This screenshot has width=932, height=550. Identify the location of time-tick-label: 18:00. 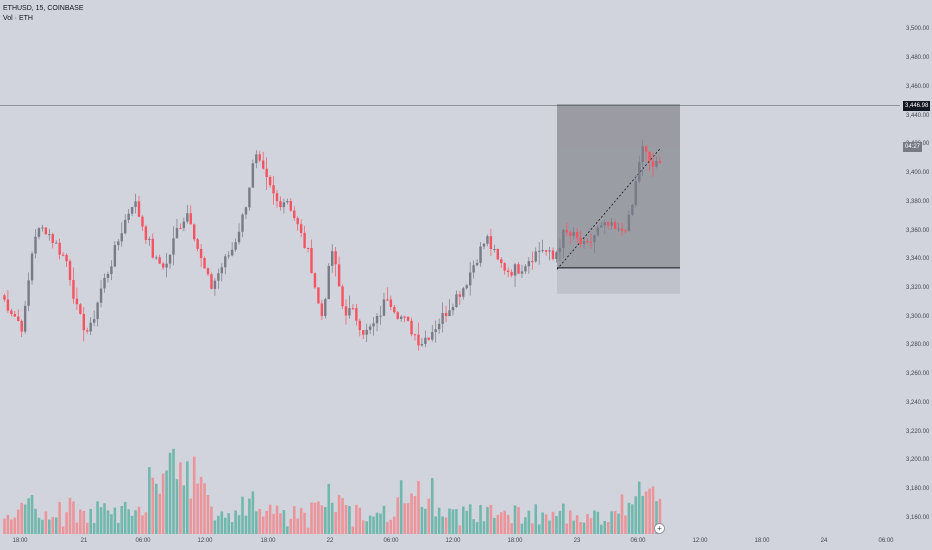
(515, 541).